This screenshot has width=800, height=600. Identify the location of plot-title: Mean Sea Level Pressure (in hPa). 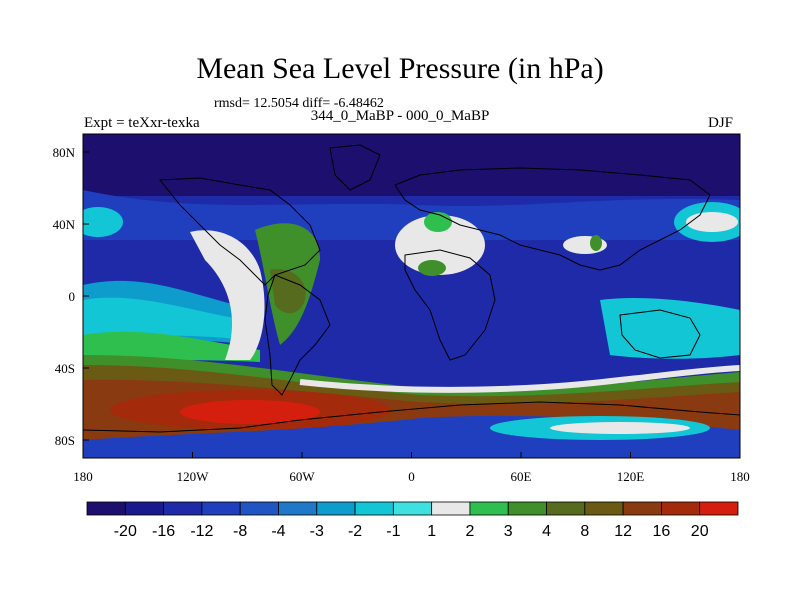
(400, 68).